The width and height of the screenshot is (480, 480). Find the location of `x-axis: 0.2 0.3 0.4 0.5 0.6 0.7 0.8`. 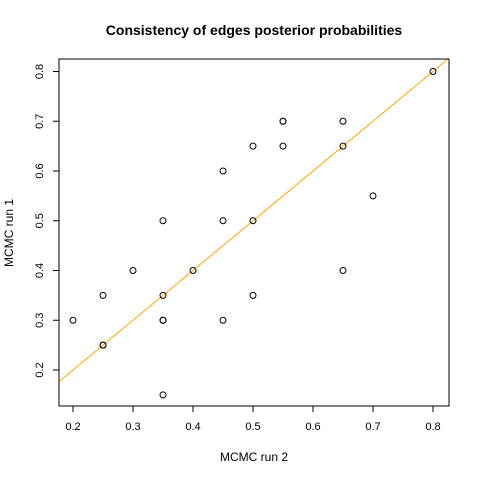

x-axis: 0.2 0.3 0.4 0.5 0.6 0.7 0.8 is located at coordinates (253, 419).